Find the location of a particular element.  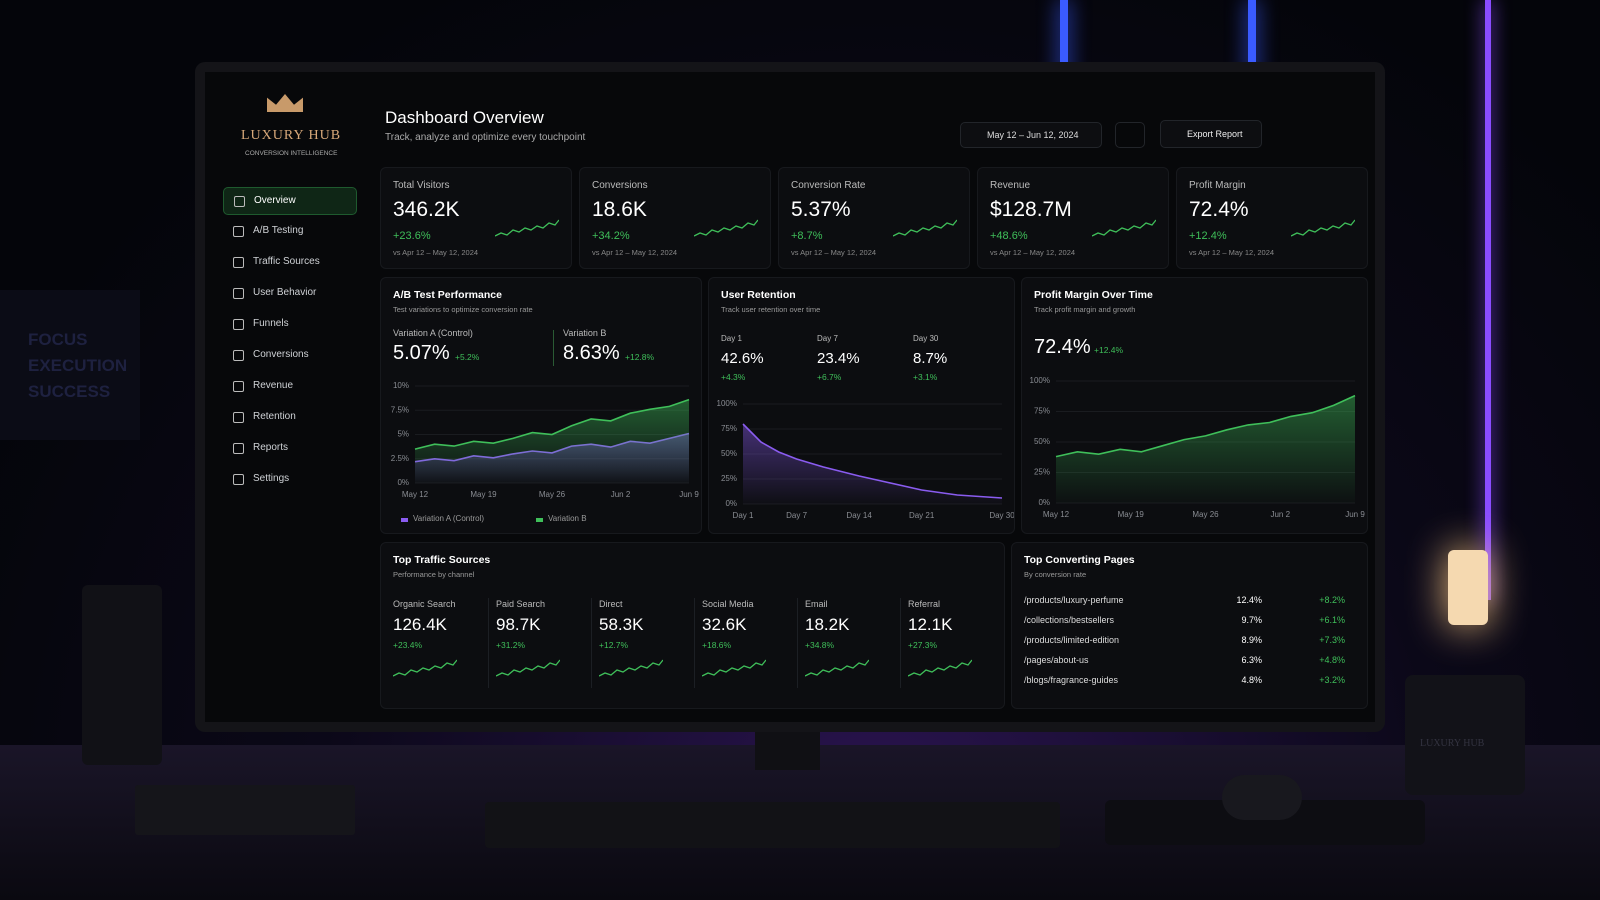

x-tick-label: May 19 is located at coordinates (1131, 514).